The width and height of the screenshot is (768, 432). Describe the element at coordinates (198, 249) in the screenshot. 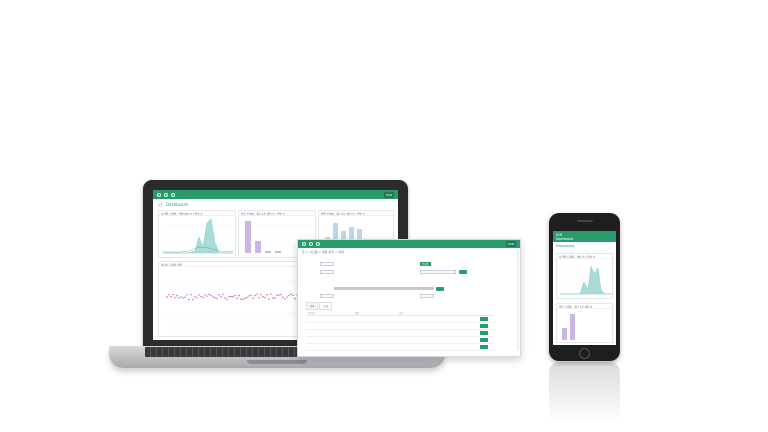

I see `line-series` at that location.